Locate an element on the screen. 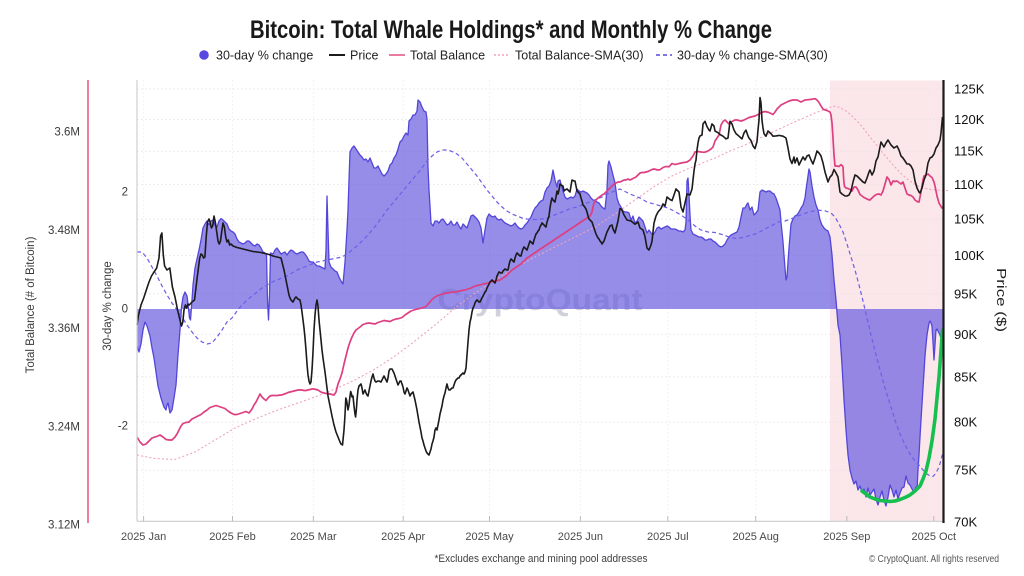 This screenshot has height=576, width=1024. svg-text: Total Balance-SMA(30) is located at coordinates (579, 56).